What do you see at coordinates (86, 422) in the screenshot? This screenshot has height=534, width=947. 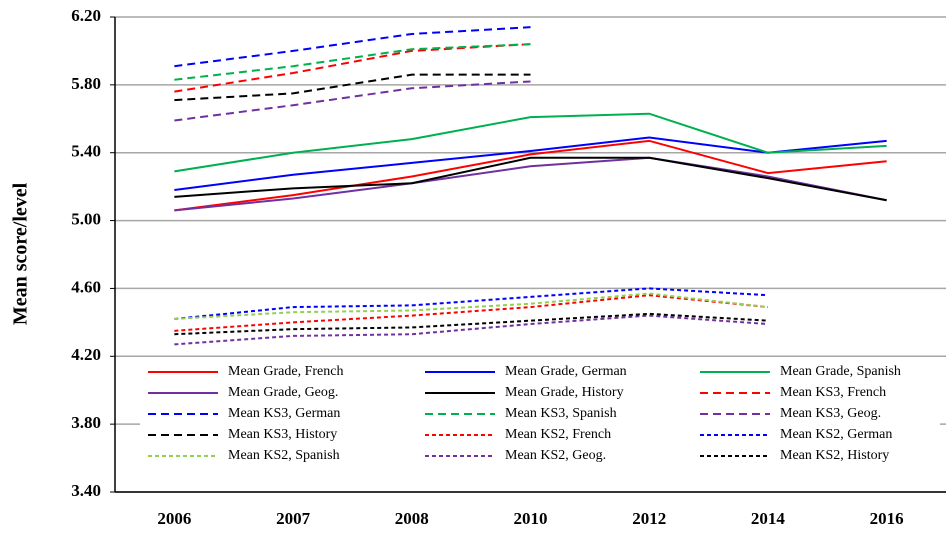 I see `y-tick-label: 3.80` at bounding box center [86, 422].